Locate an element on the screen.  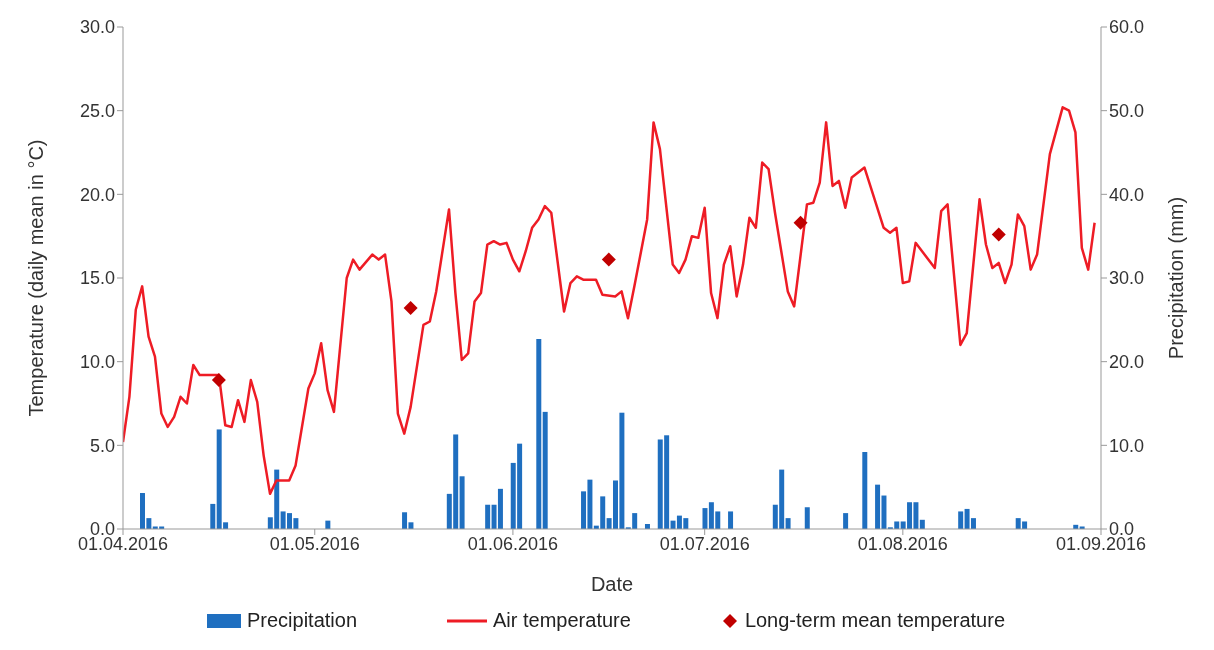
y-axis-title: Temperature (daily mean in °C) is located at coordinates (36, 278).